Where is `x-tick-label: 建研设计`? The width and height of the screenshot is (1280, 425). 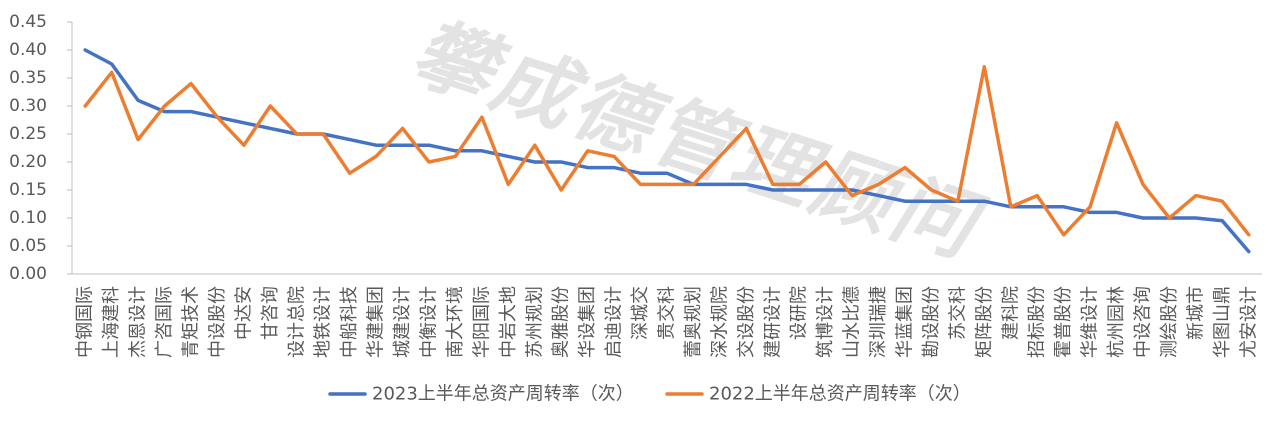 x-tick-label: 建研设计 is located at coordinates (772, 322).